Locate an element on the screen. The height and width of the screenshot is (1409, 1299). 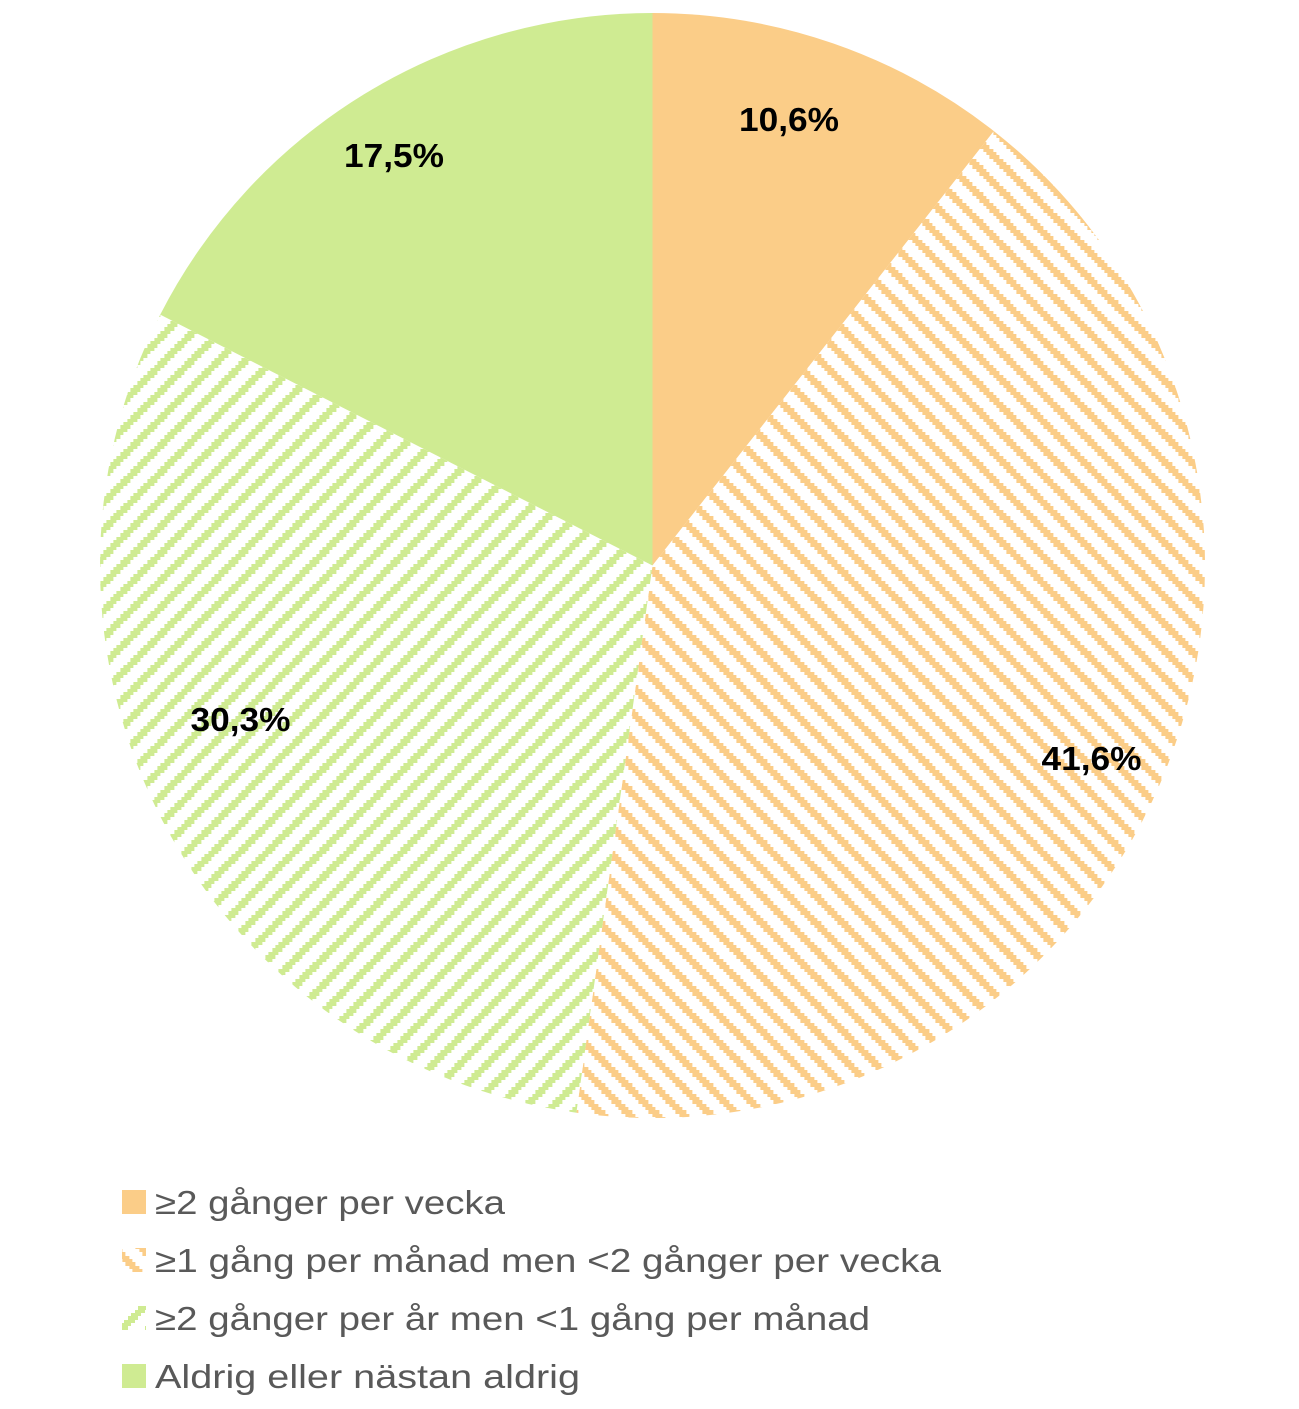
svg-text: ≥2 gånger per vecka is located at coordinates (330, 1203).